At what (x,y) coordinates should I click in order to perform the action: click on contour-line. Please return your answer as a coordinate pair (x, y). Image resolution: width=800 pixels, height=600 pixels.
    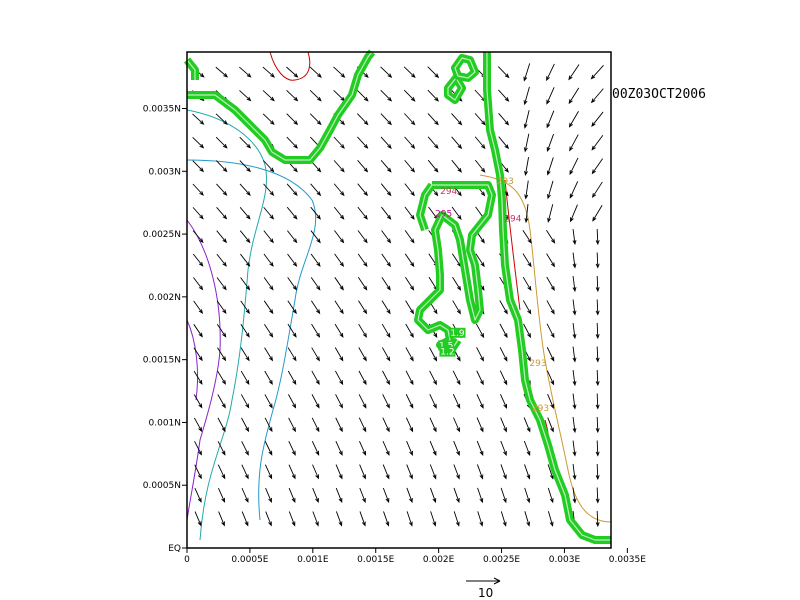
    Looking at the image, I should click on (512, 245).